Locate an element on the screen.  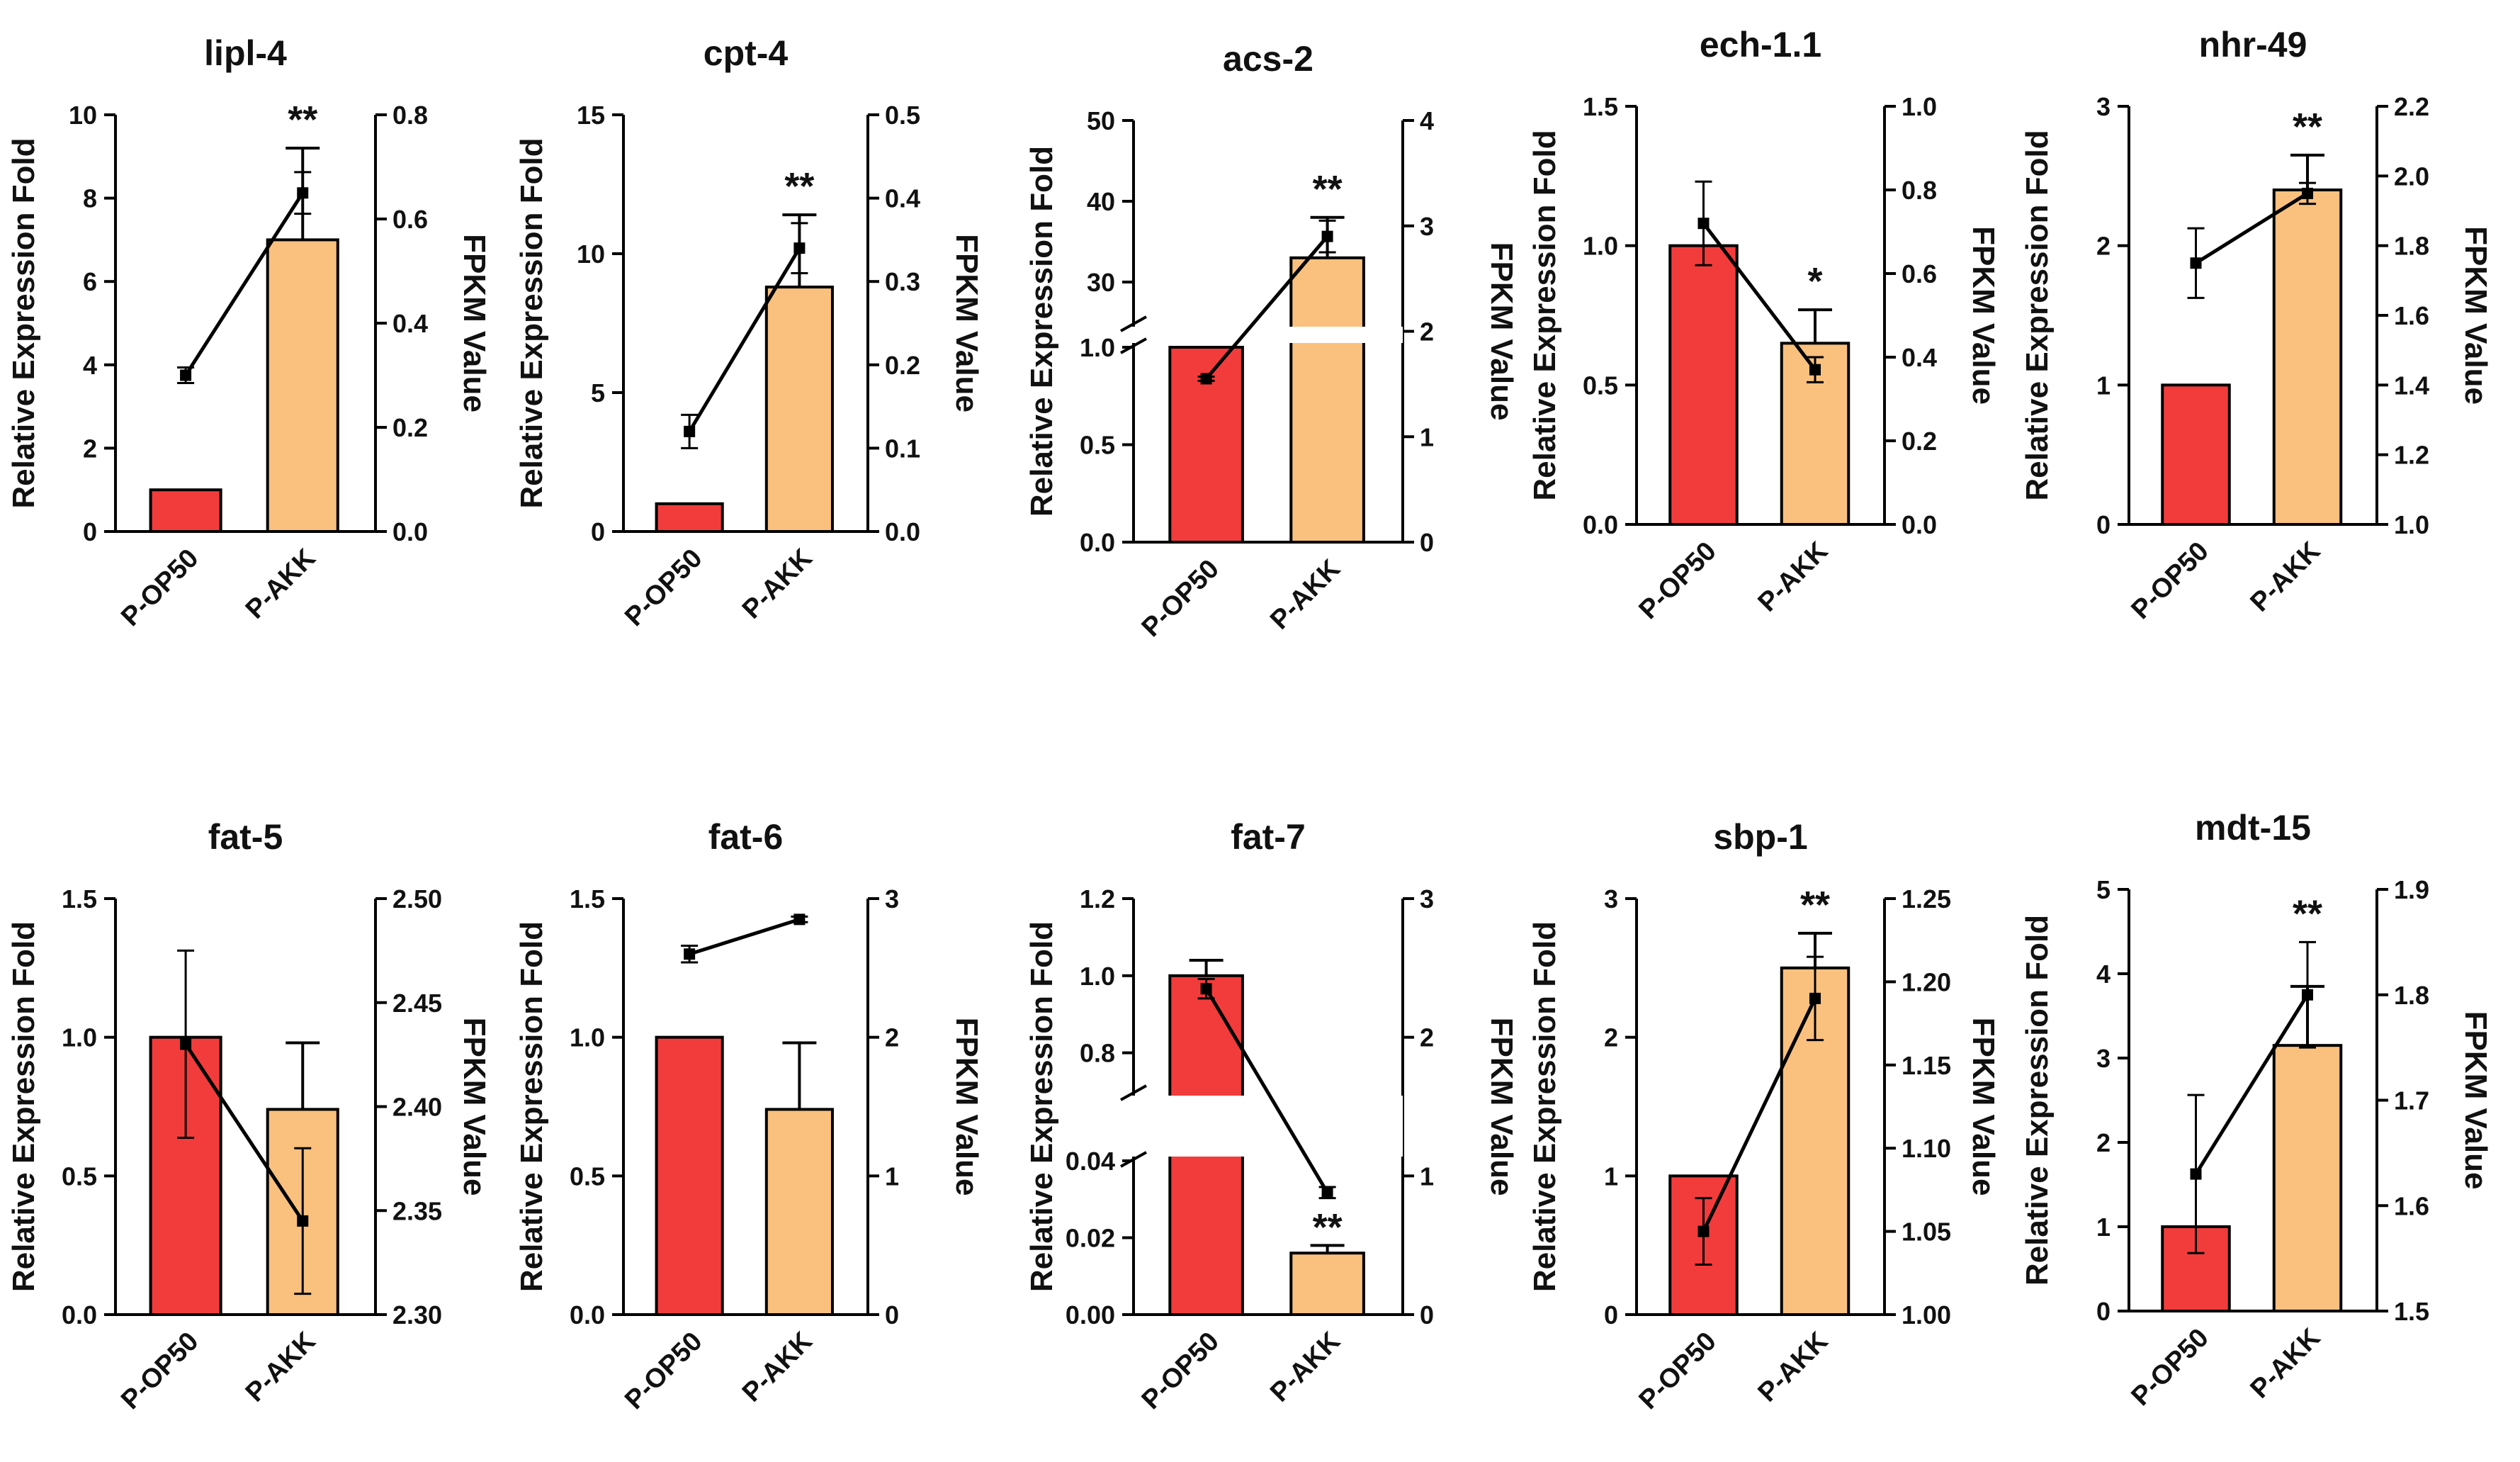
y2-tick-label: 0.0 is located at coordinates (410, 531).